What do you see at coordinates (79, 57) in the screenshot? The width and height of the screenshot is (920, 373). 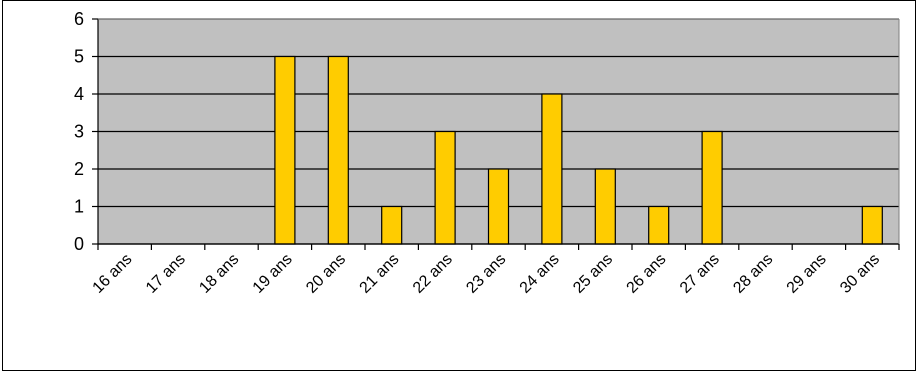 I see `y-tick-label: 5` at bounding box center [79, 57].